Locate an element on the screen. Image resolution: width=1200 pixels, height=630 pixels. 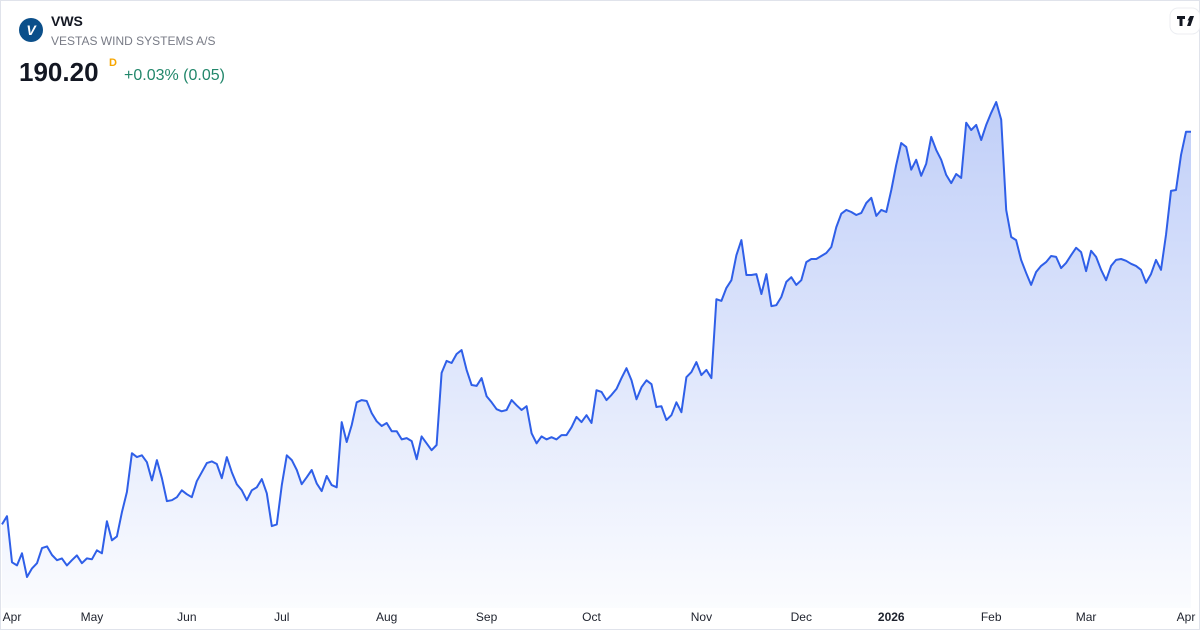
x-tick-label: Jul is located at coordinates (281, 617).